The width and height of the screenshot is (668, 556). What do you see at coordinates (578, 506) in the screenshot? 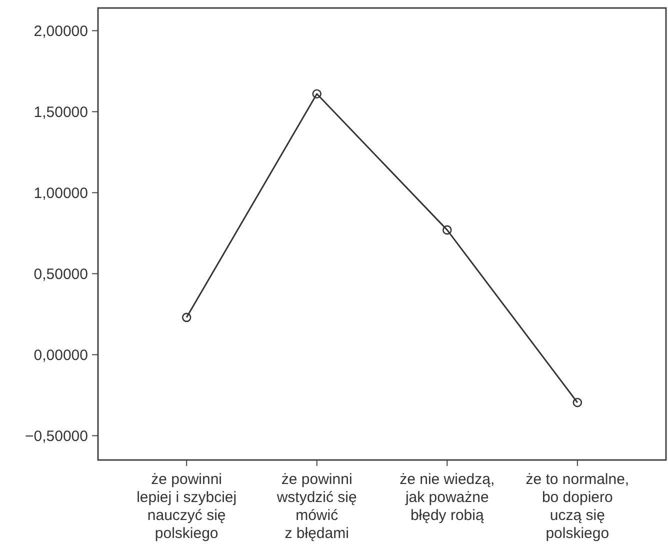
I see `x-tick-label: że to normalne, bo dopiero uczą się polskiego` at bounding box center [578, 506].